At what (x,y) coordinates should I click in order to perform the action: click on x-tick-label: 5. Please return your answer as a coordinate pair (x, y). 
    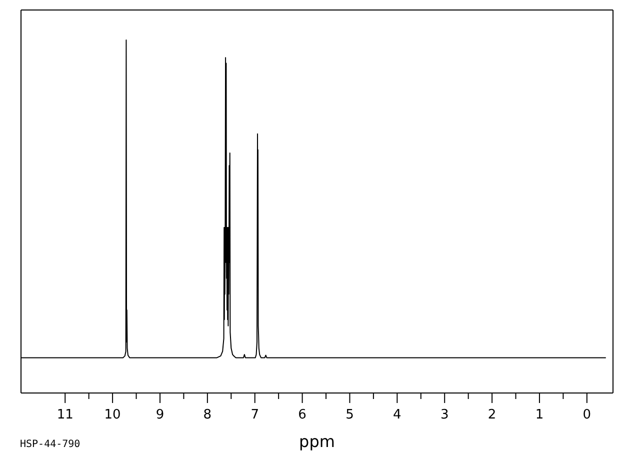
    Looking at the image, I should click on (350, 415).